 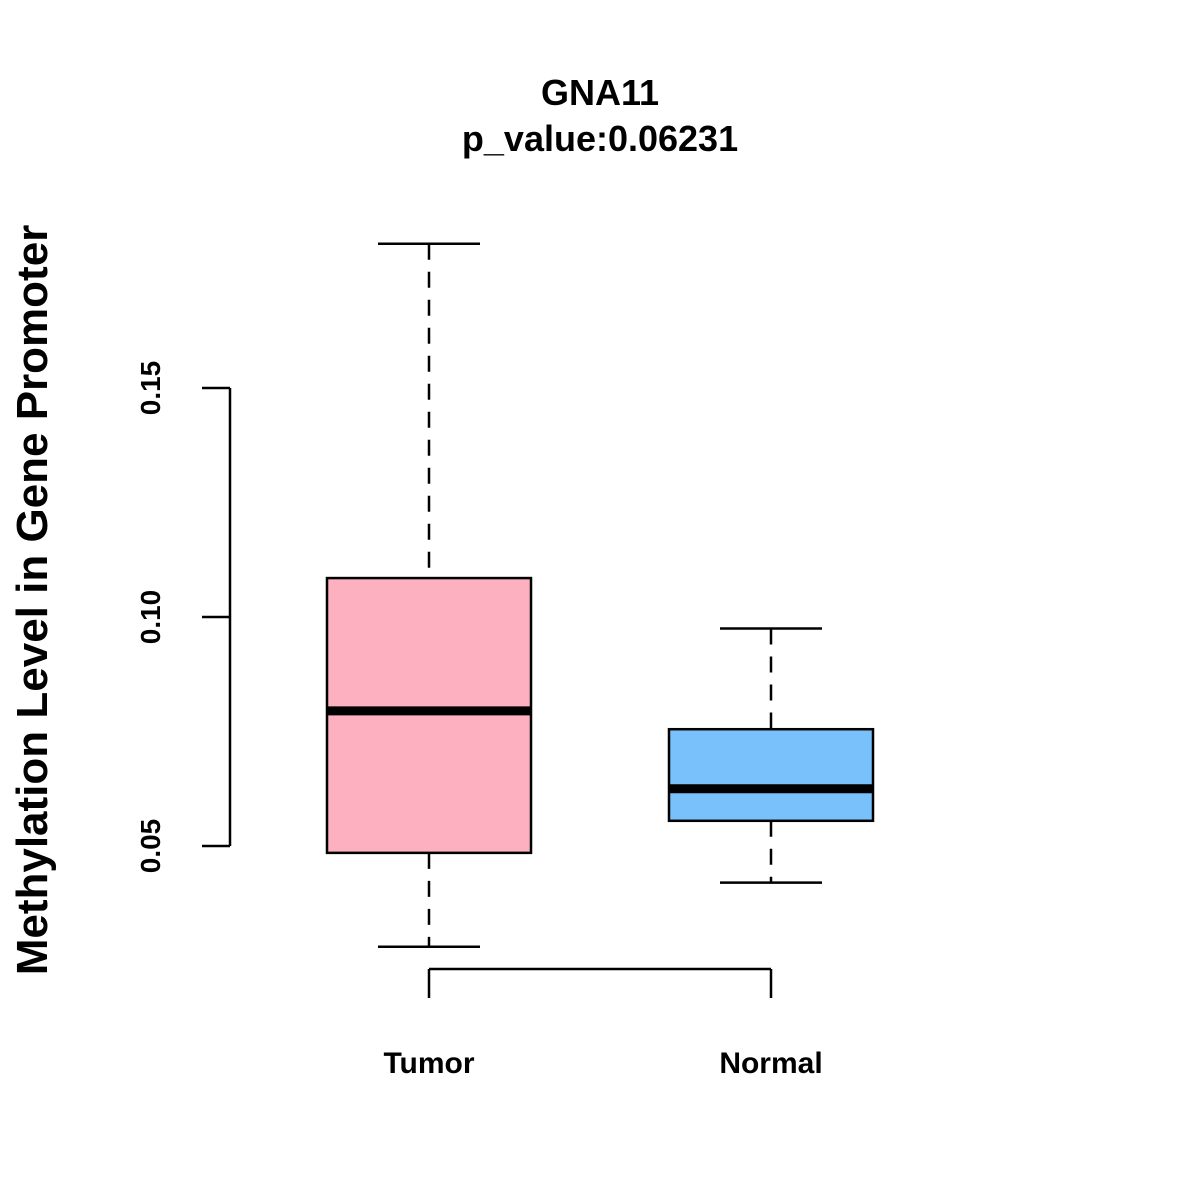 I want to click on box-tumor, so click(x=429, y=595).